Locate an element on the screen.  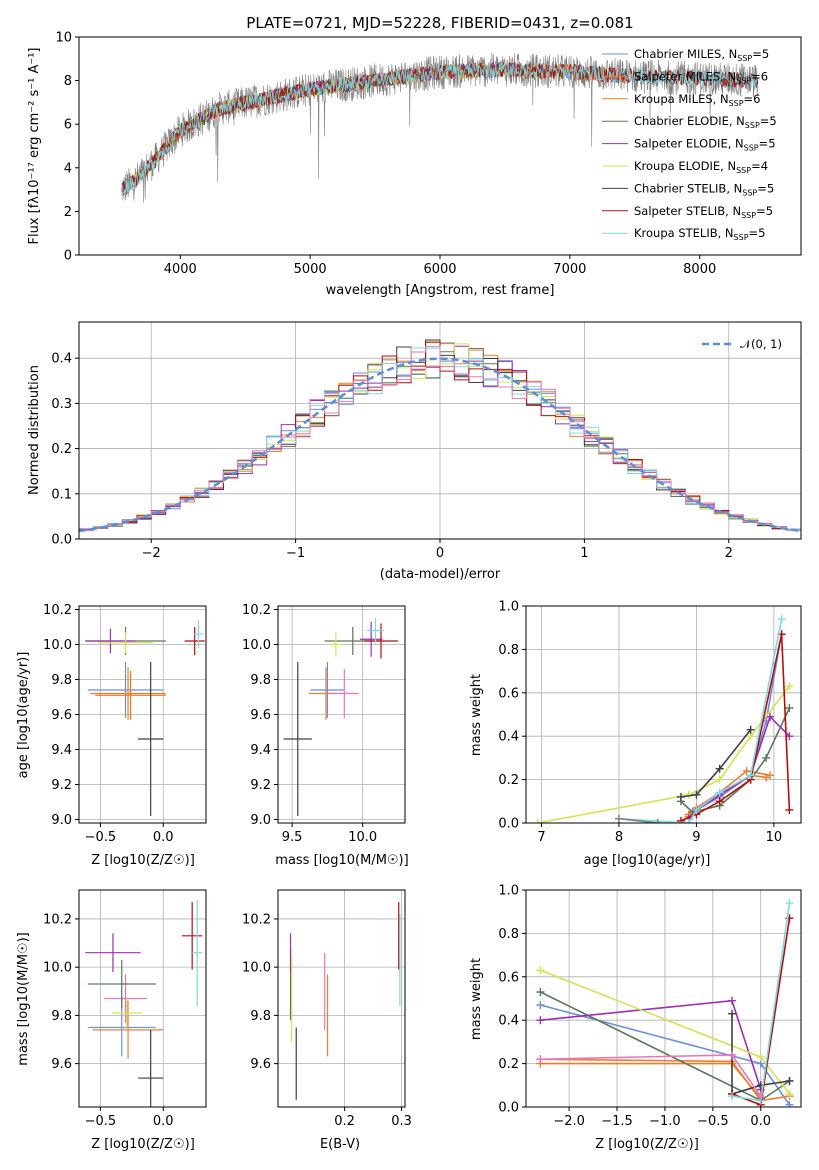
y-tick-label: 0.4 is located at coordinates (508, 1021).